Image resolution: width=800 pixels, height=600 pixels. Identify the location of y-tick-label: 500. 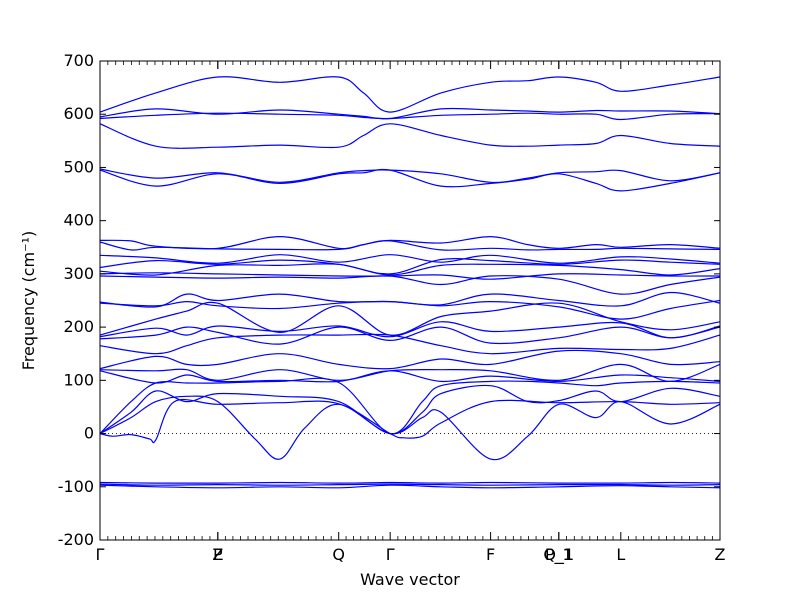
(78, 166).